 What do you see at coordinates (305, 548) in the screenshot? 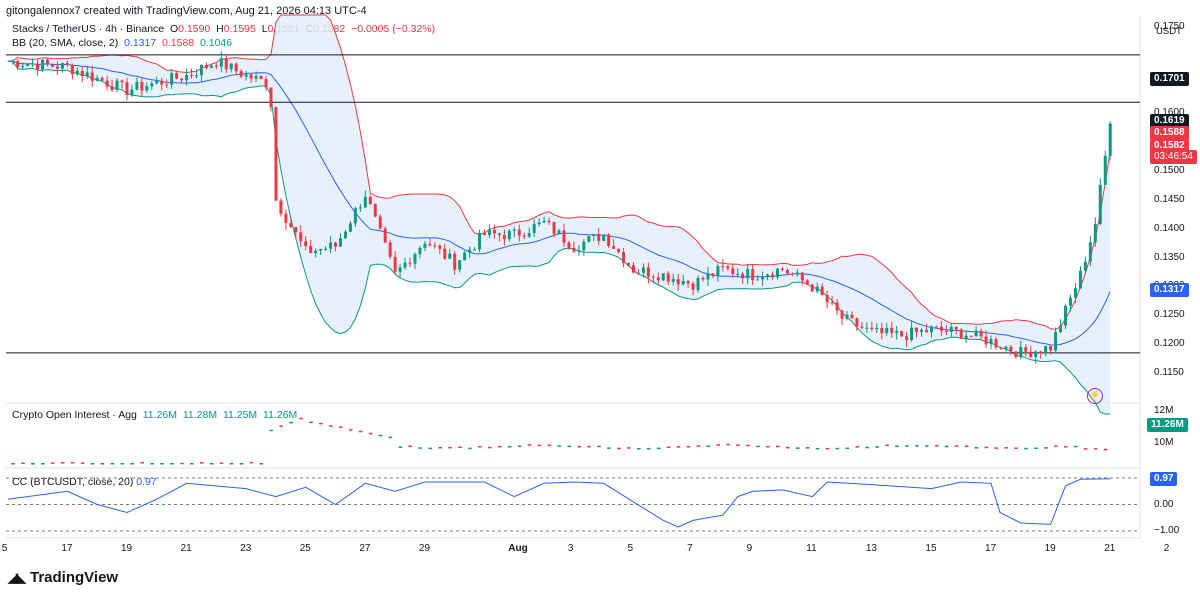
I see `date-tick-label: 25` at bounding box center [305, 548].